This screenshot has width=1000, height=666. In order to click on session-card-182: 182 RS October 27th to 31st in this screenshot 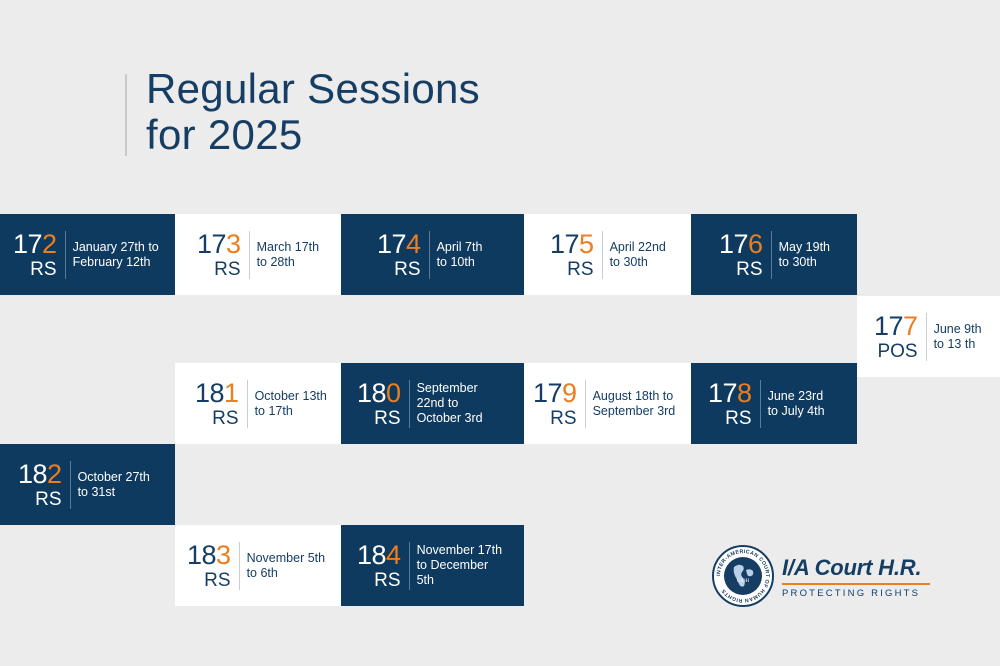, I will do `click(87, 484)`.